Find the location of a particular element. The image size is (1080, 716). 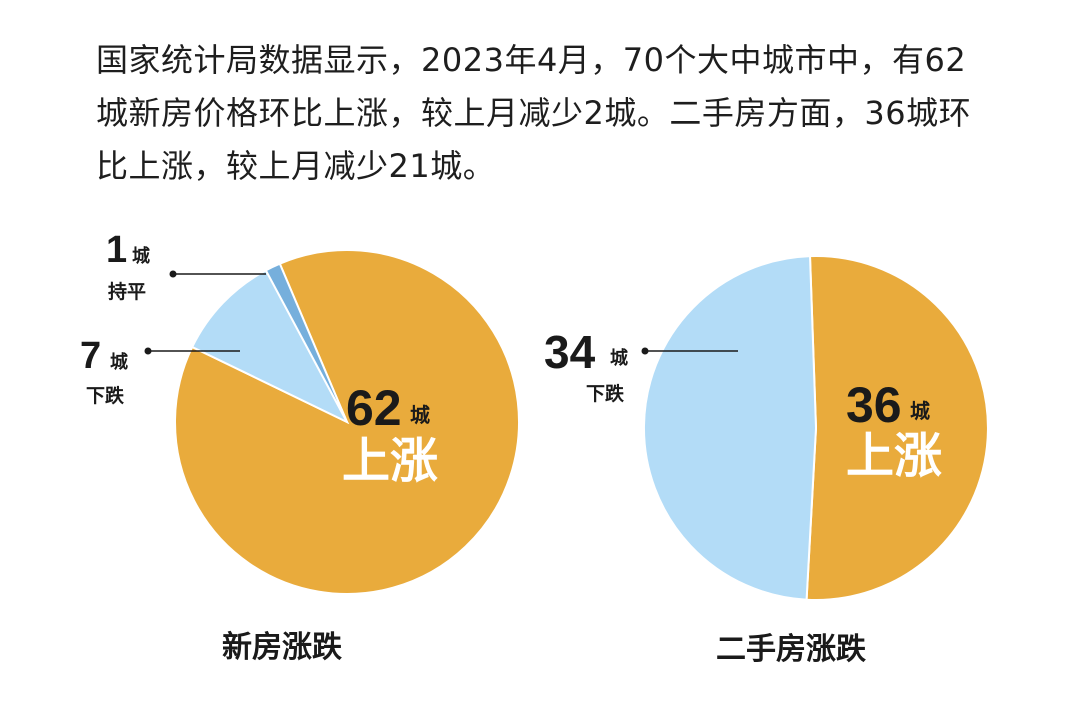

new-fall-value: 7 is located at coordinates (90, 356).